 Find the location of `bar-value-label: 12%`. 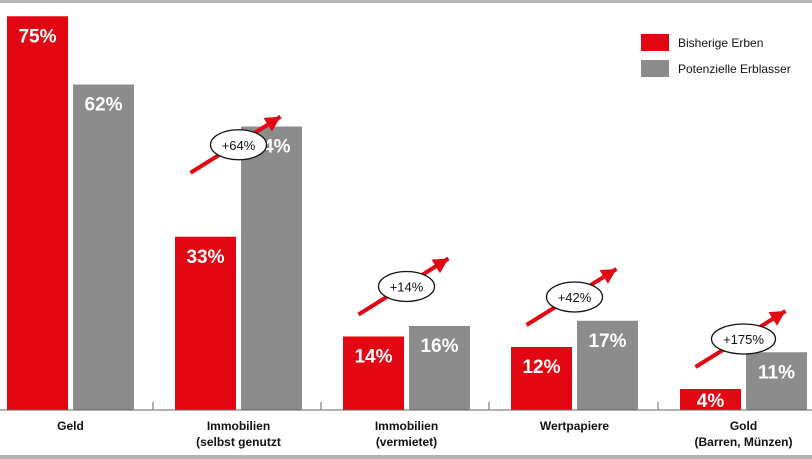

bar-value-label: 12% is located at coordinates (541, 367).